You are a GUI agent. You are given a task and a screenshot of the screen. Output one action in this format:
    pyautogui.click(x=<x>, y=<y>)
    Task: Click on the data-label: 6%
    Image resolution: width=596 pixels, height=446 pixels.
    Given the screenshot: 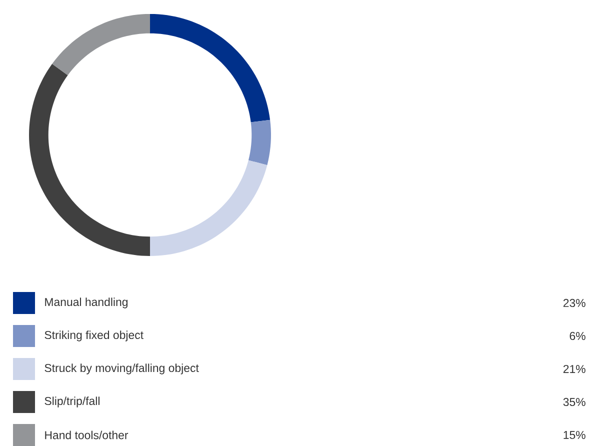 What is the action you would take?
    pyautogui.click(x=578, y=336)
    